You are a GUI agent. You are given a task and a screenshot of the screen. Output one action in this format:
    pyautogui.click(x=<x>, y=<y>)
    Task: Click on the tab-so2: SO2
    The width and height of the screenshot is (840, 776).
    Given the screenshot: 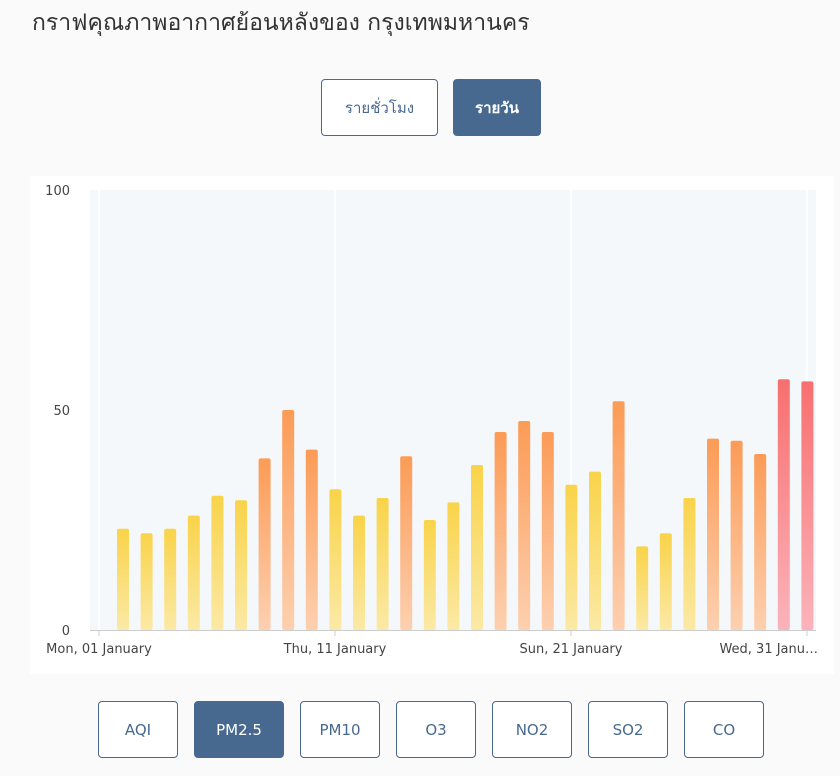 What is the action you would take?
    pyautogui.click(x=628, y=729)
    